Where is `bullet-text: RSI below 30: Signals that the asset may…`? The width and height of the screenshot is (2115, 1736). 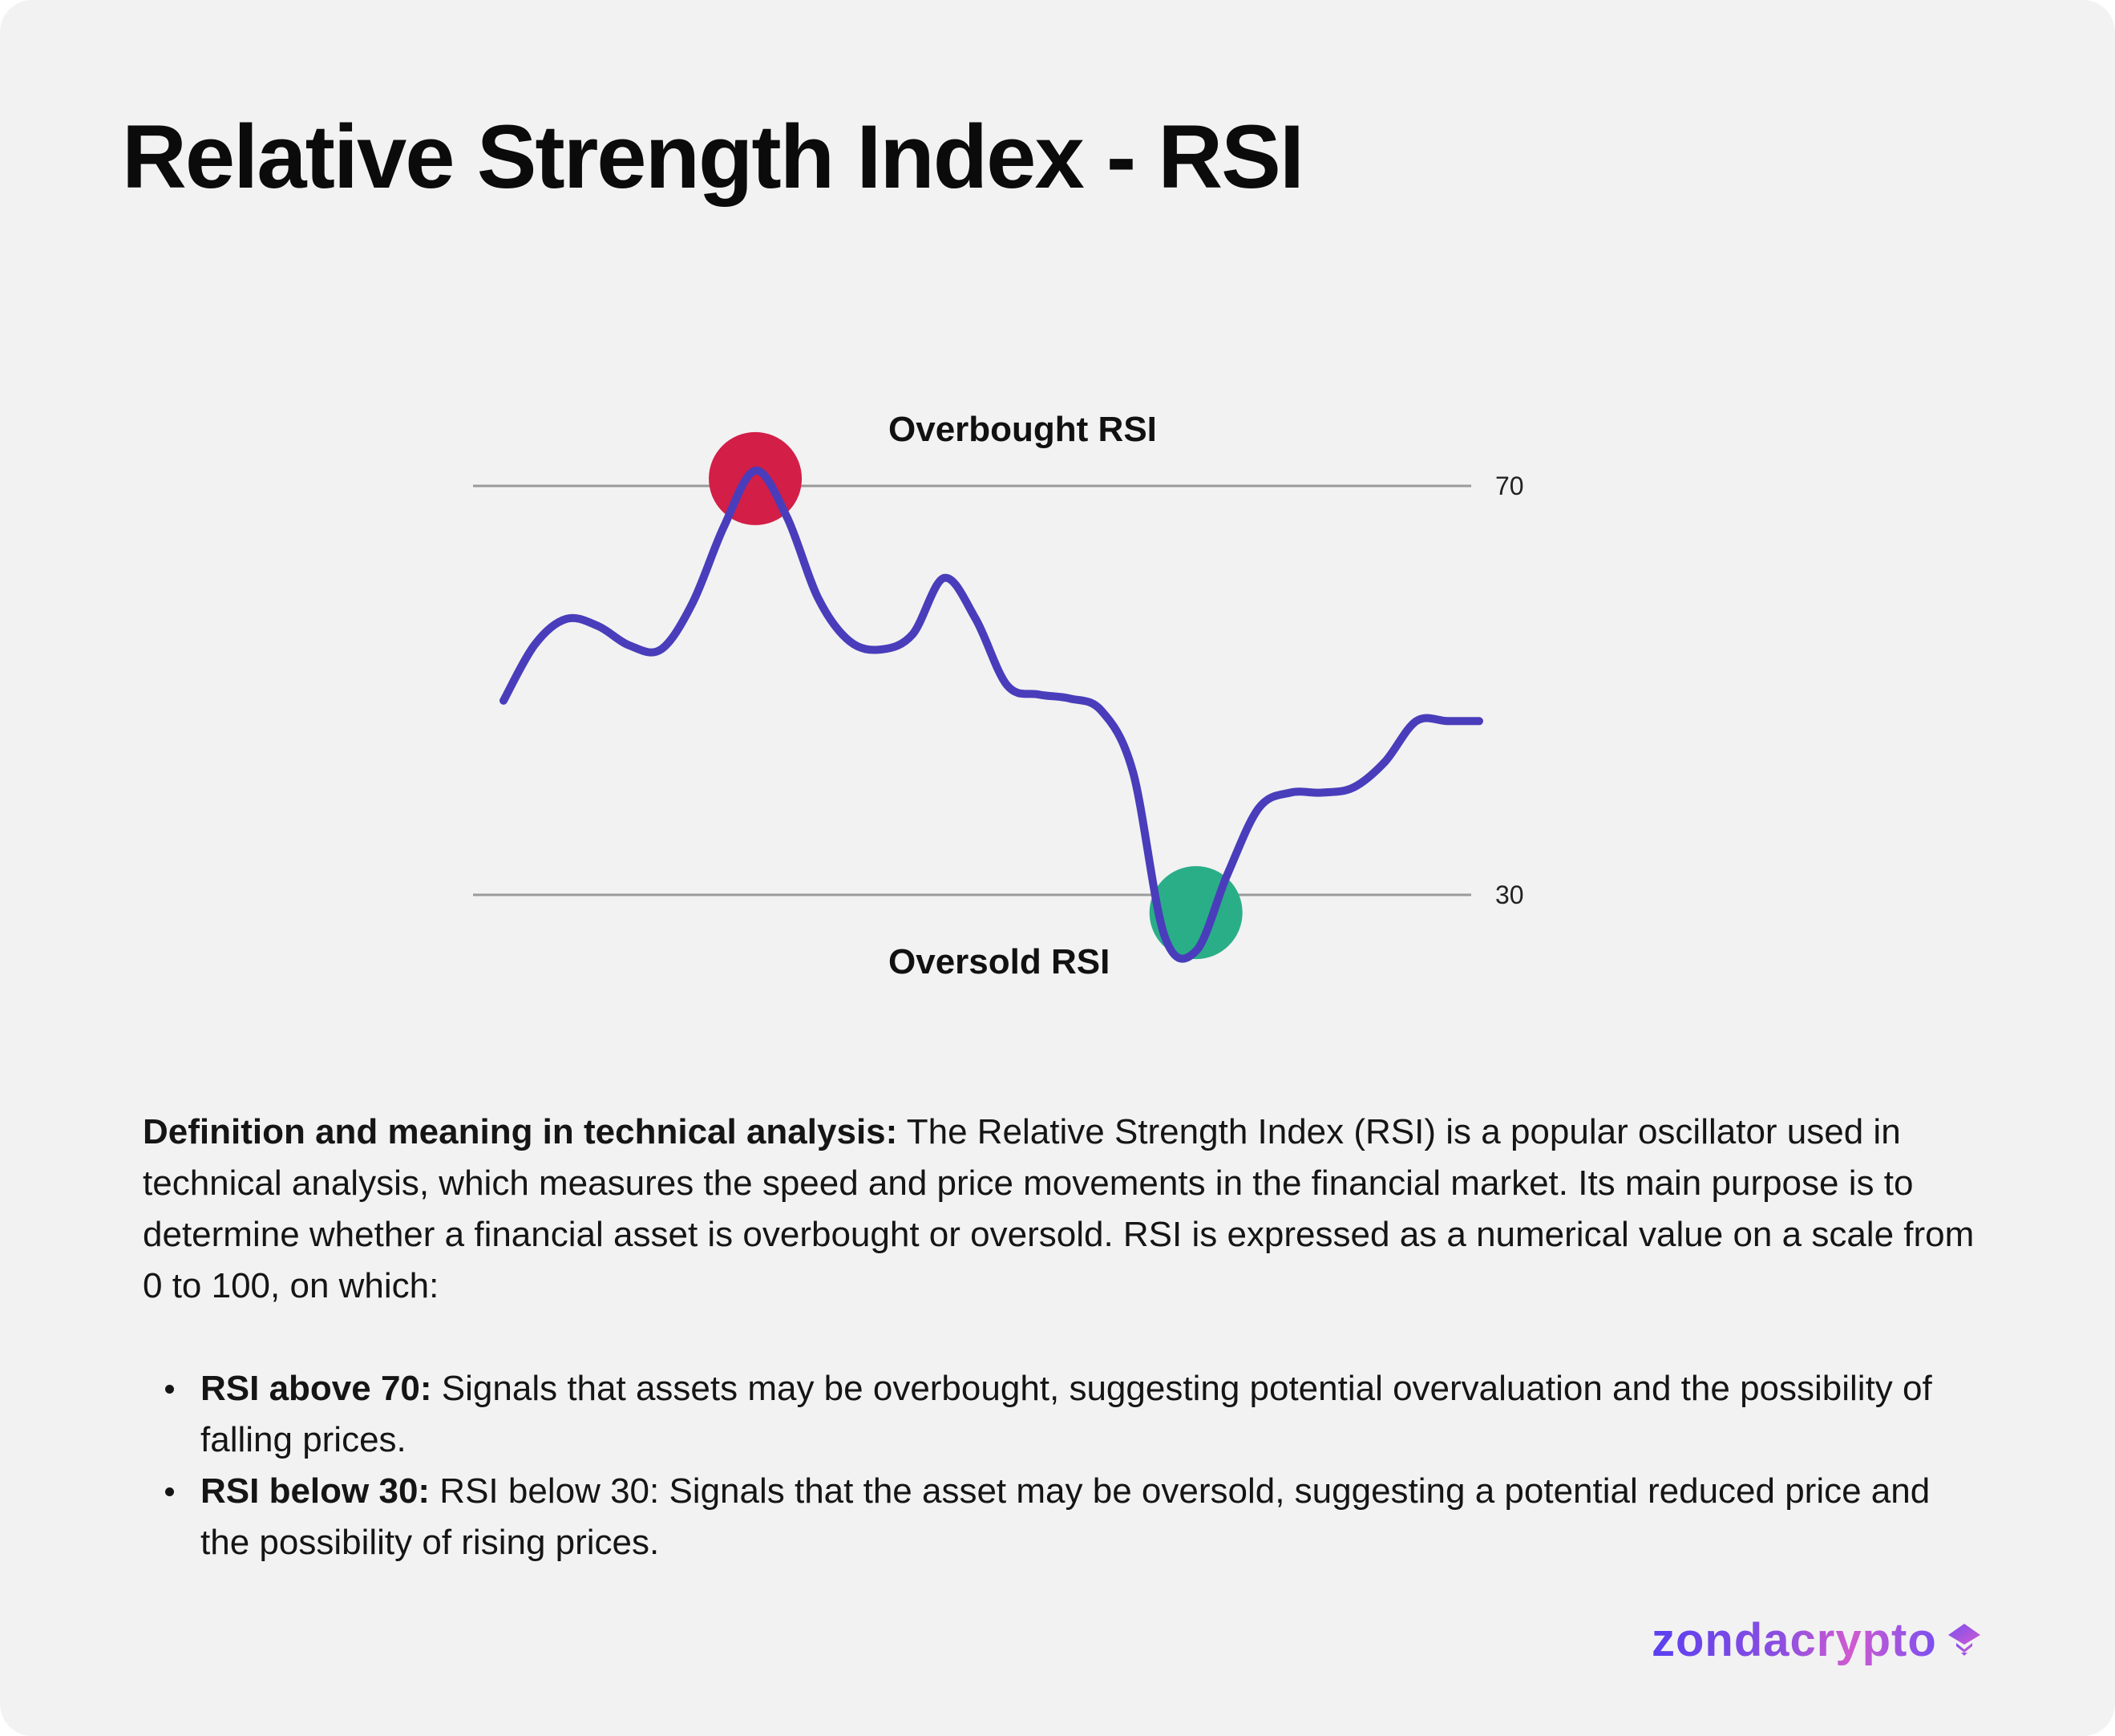 bullet-text: RSI below 30: Signals that the asset may… is located at coordinates (1065, 1517).